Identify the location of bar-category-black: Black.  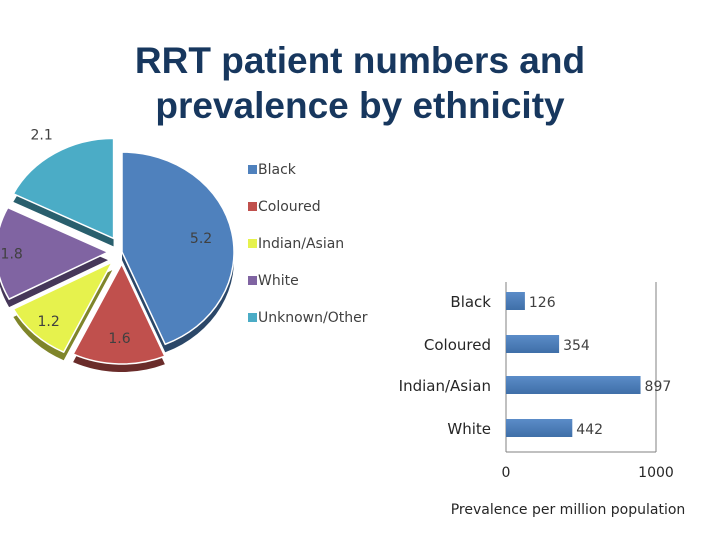
(470, 302).